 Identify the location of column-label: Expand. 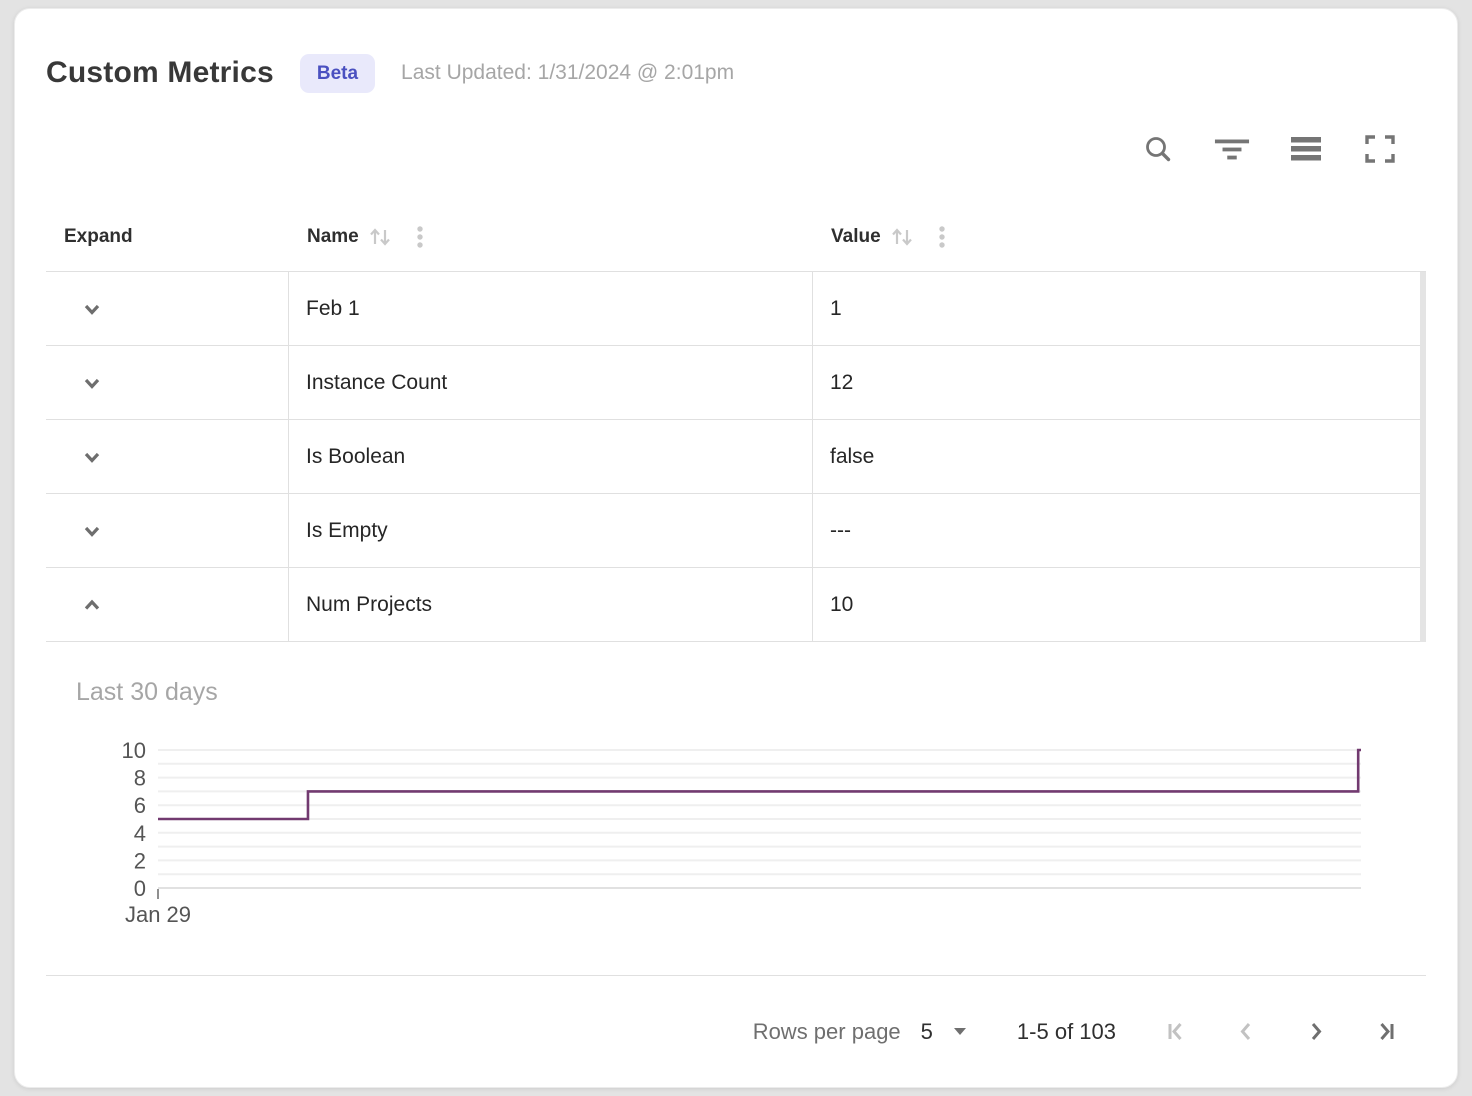
(98, 236).